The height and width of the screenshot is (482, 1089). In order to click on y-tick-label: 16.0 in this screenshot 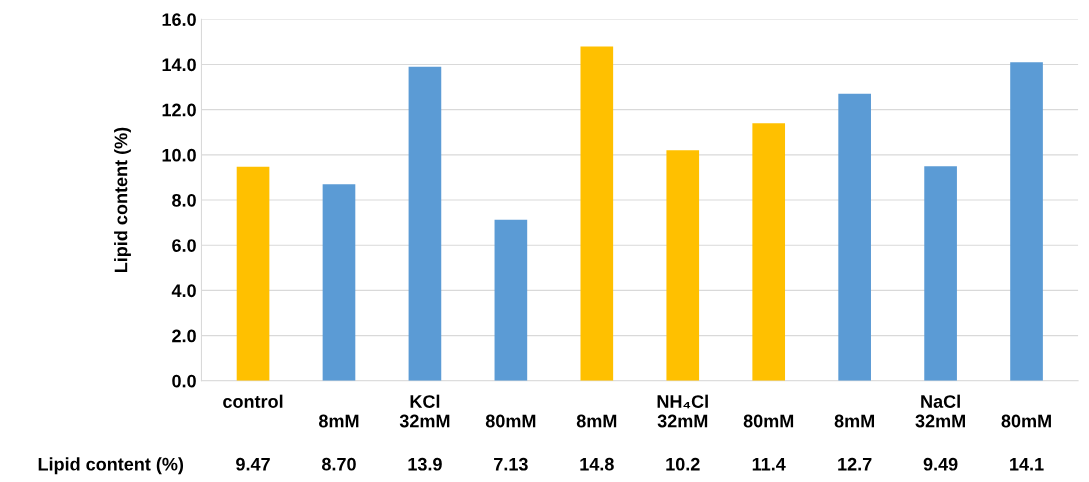, I will do `click(179, 19)`.